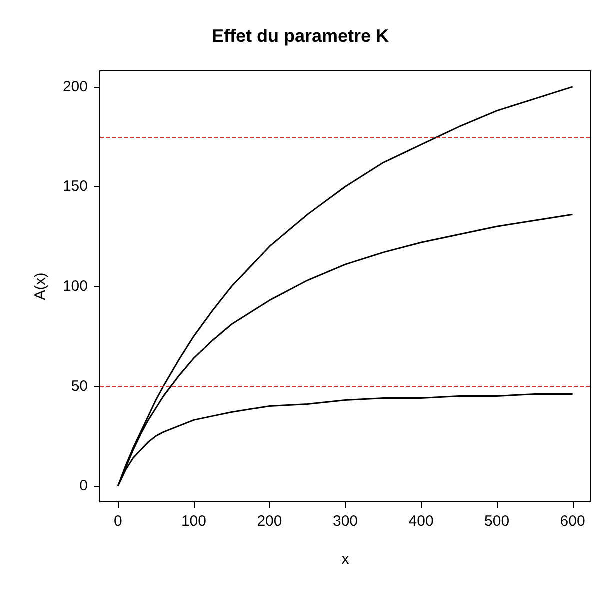 Image resolution: width=601 pixels, height=591 pixels. What do you see at coordinates (269, 521) in the screenshot?
I see `x-tick-label: 200` at bounding box center [269, 521].